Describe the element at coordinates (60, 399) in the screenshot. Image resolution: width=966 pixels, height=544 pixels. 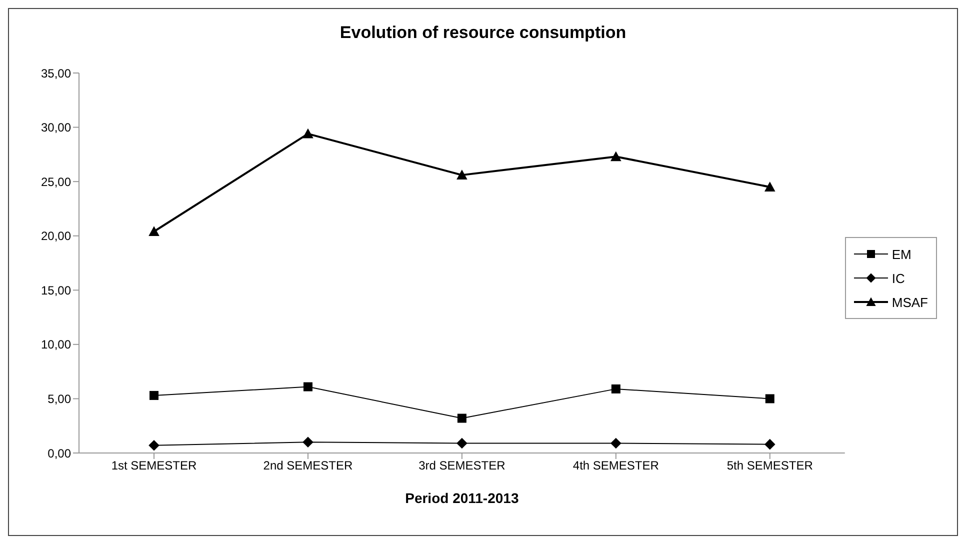
I see `y-tick-label: 5,00` at that location.